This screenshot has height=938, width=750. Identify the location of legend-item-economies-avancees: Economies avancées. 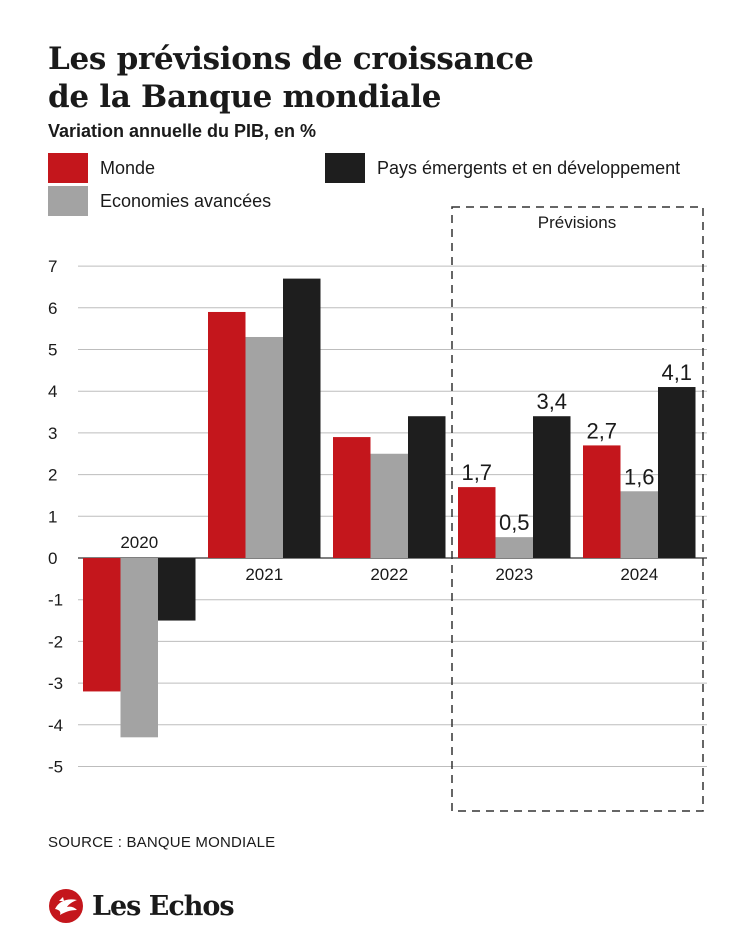
(159, 201).